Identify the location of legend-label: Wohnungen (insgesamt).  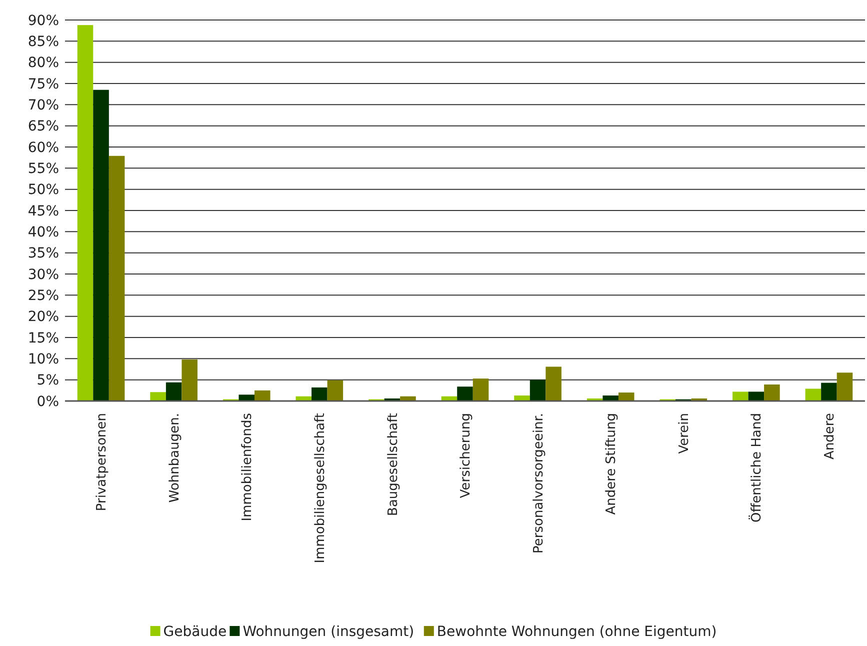
(328, 632).